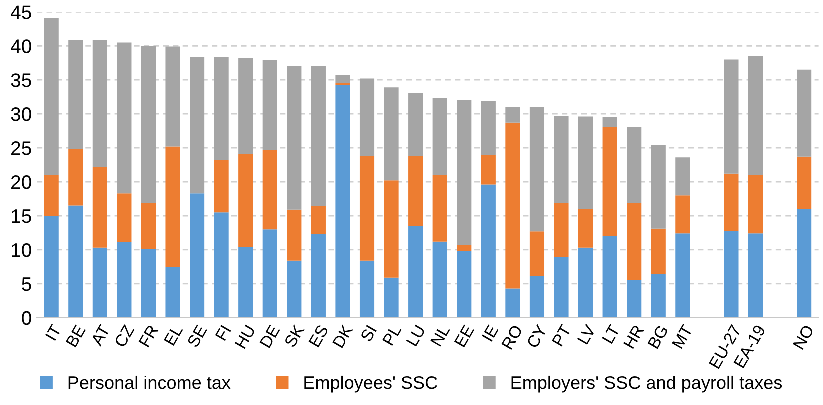  Describe the element at coordinates (440, 335) in the screenshot. I see `x-tick-label: NL` at that location.